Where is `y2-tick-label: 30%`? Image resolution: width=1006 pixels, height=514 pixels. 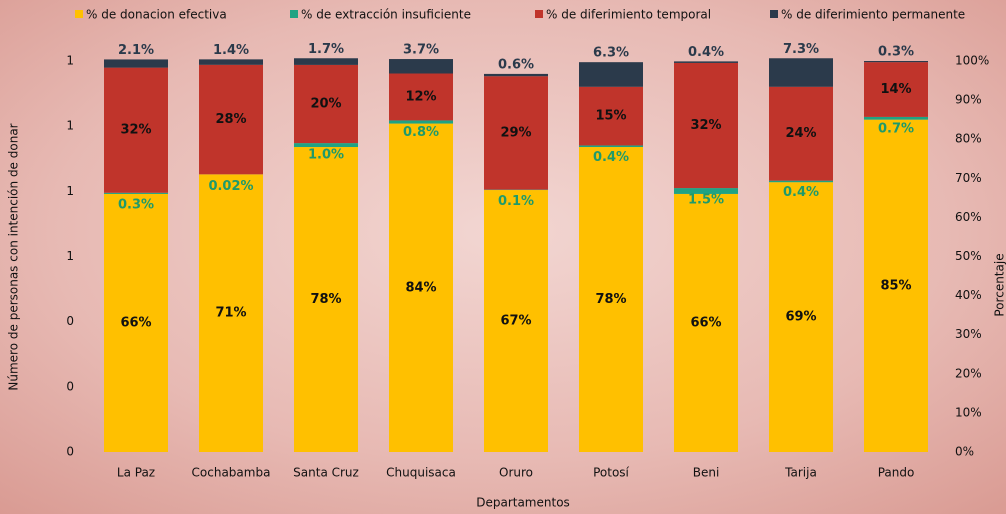 y2-tick-label: 30% is located at coordinates (968, 334).